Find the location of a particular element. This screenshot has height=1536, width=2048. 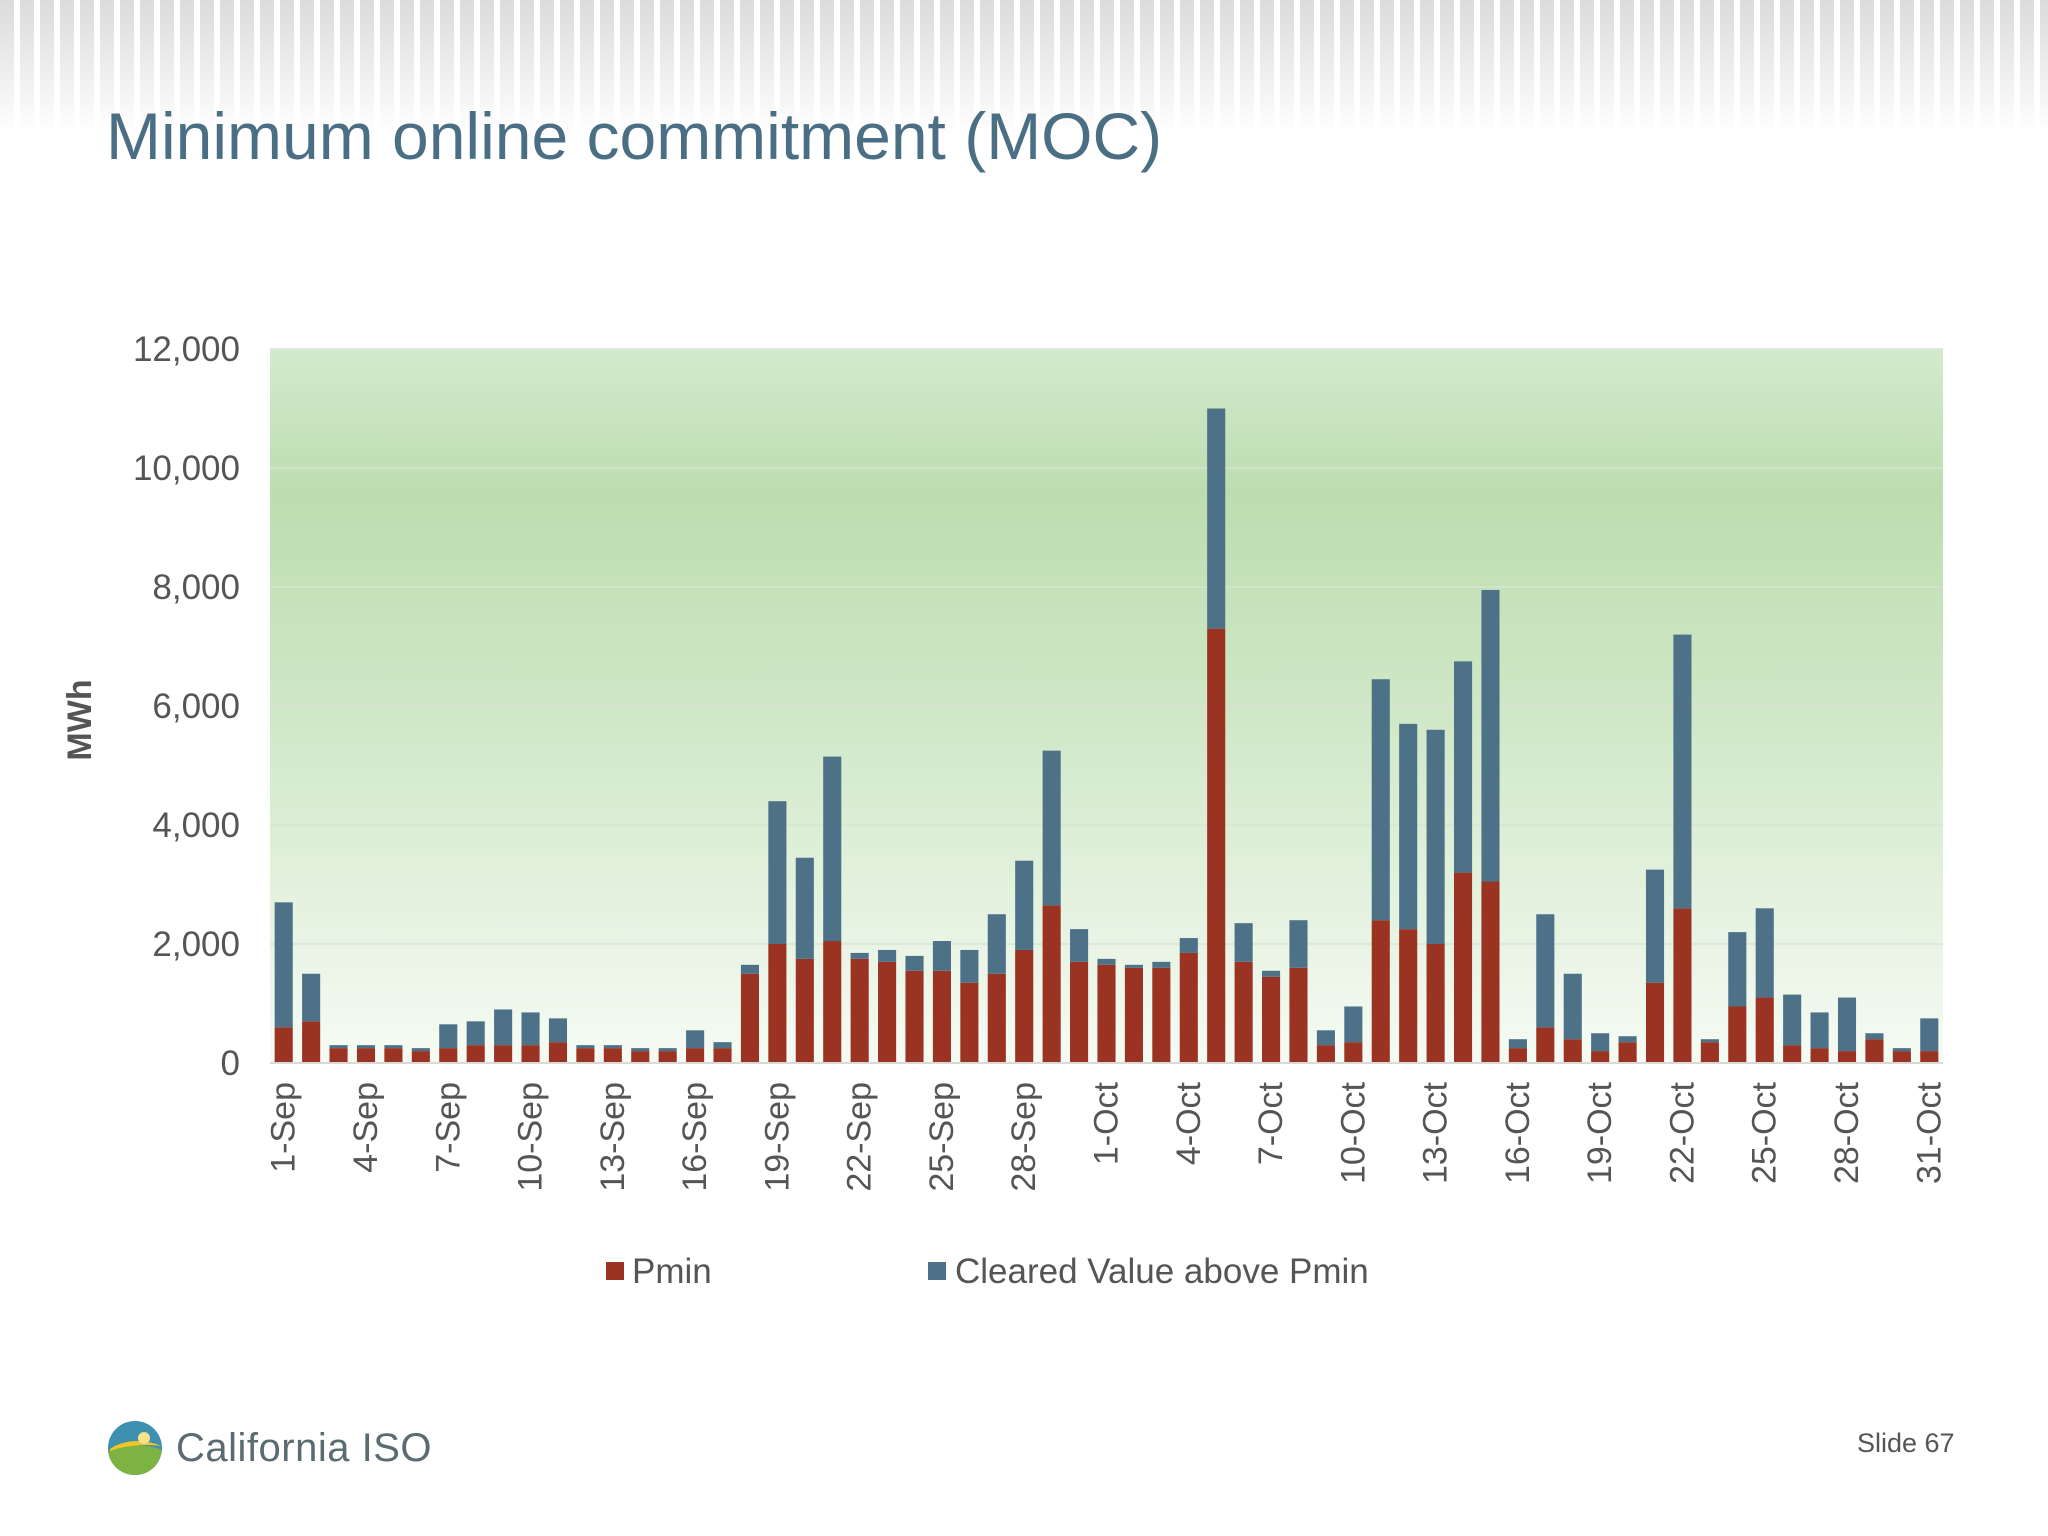

y-tick-labels: 0 2,000 4,000 6,000 8,000 10,000 12,000 is located at coordinates (186, 706).